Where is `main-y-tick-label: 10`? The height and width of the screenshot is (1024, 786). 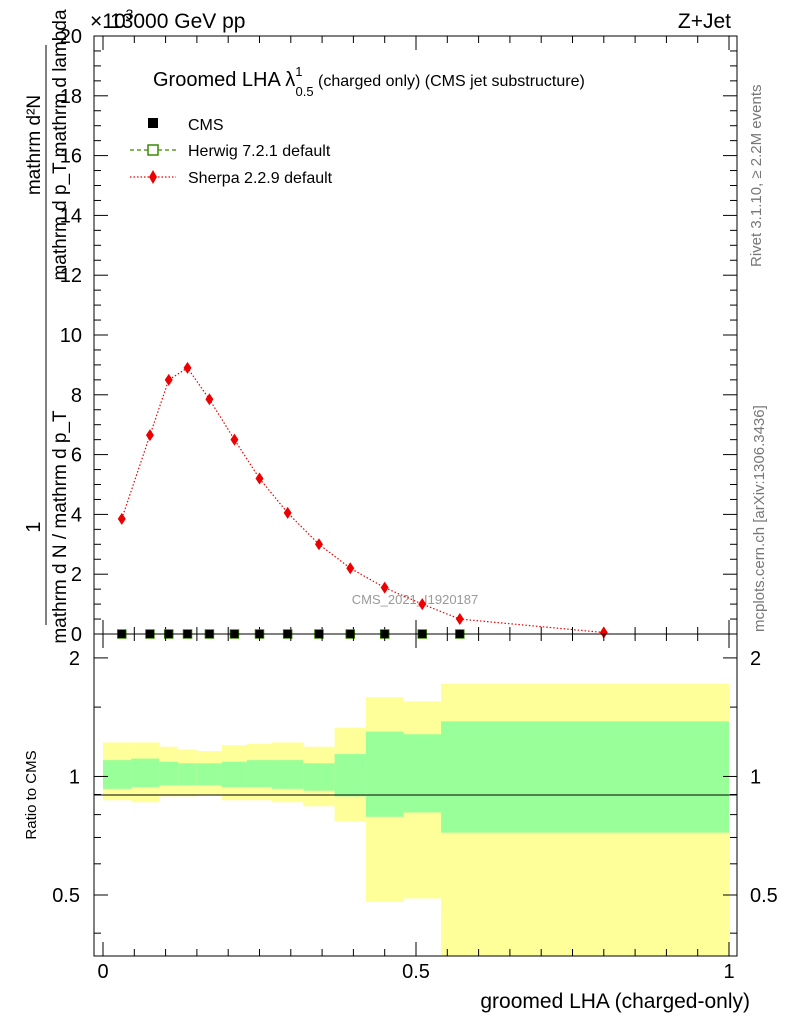
main-y-tick-label: 10 is located at coordinates (71, 336).